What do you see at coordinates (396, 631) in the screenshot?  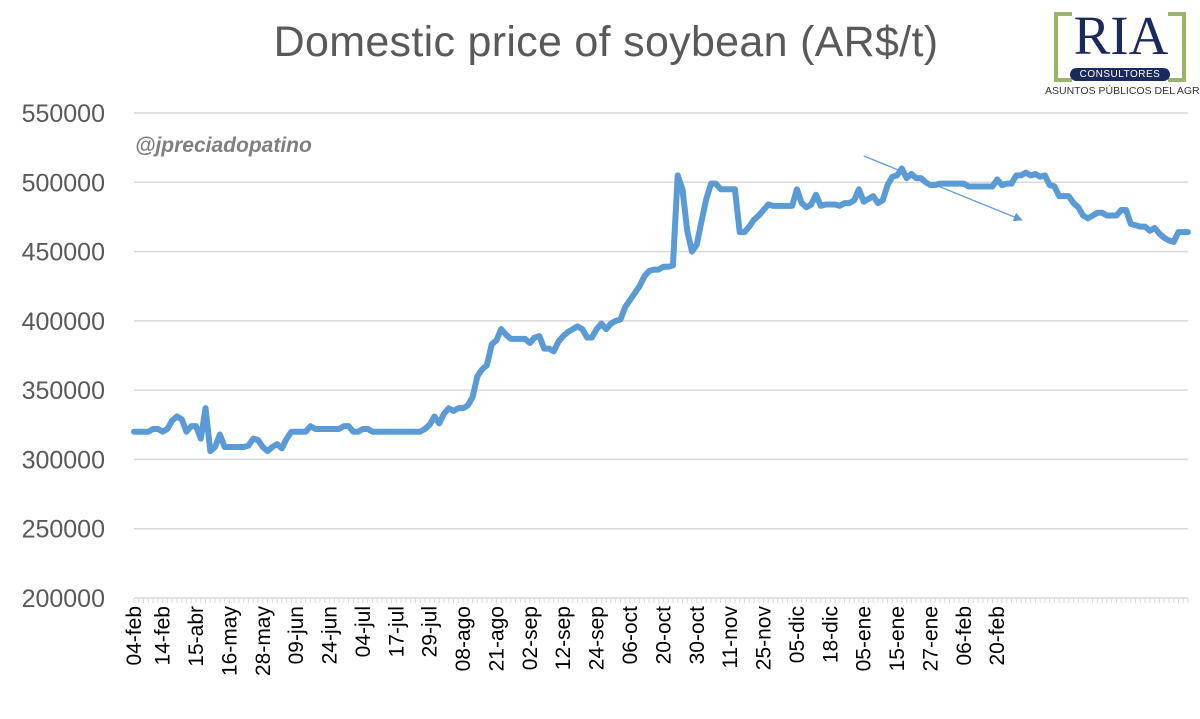 I see `x-tick-label: 17-jul` at bounding box center [396, 631].